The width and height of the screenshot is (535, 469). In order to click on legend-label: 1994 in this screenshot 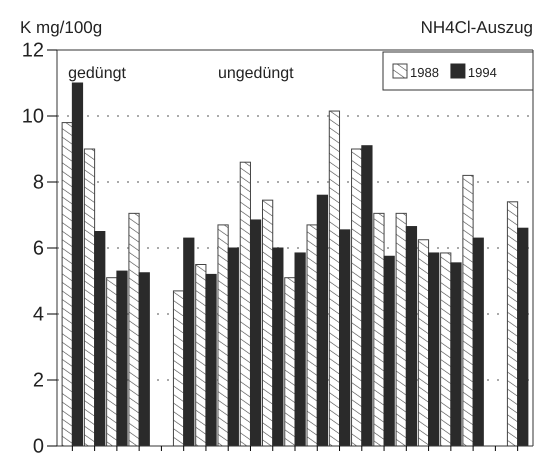, I will do `click(482, 72)`.